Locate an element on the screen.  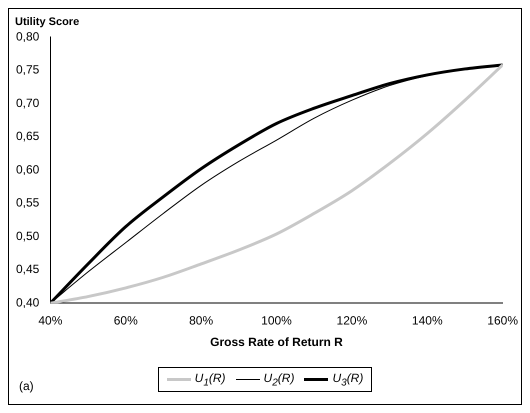
y-tick-label: 0,50 is located at coordinates (28, 235).